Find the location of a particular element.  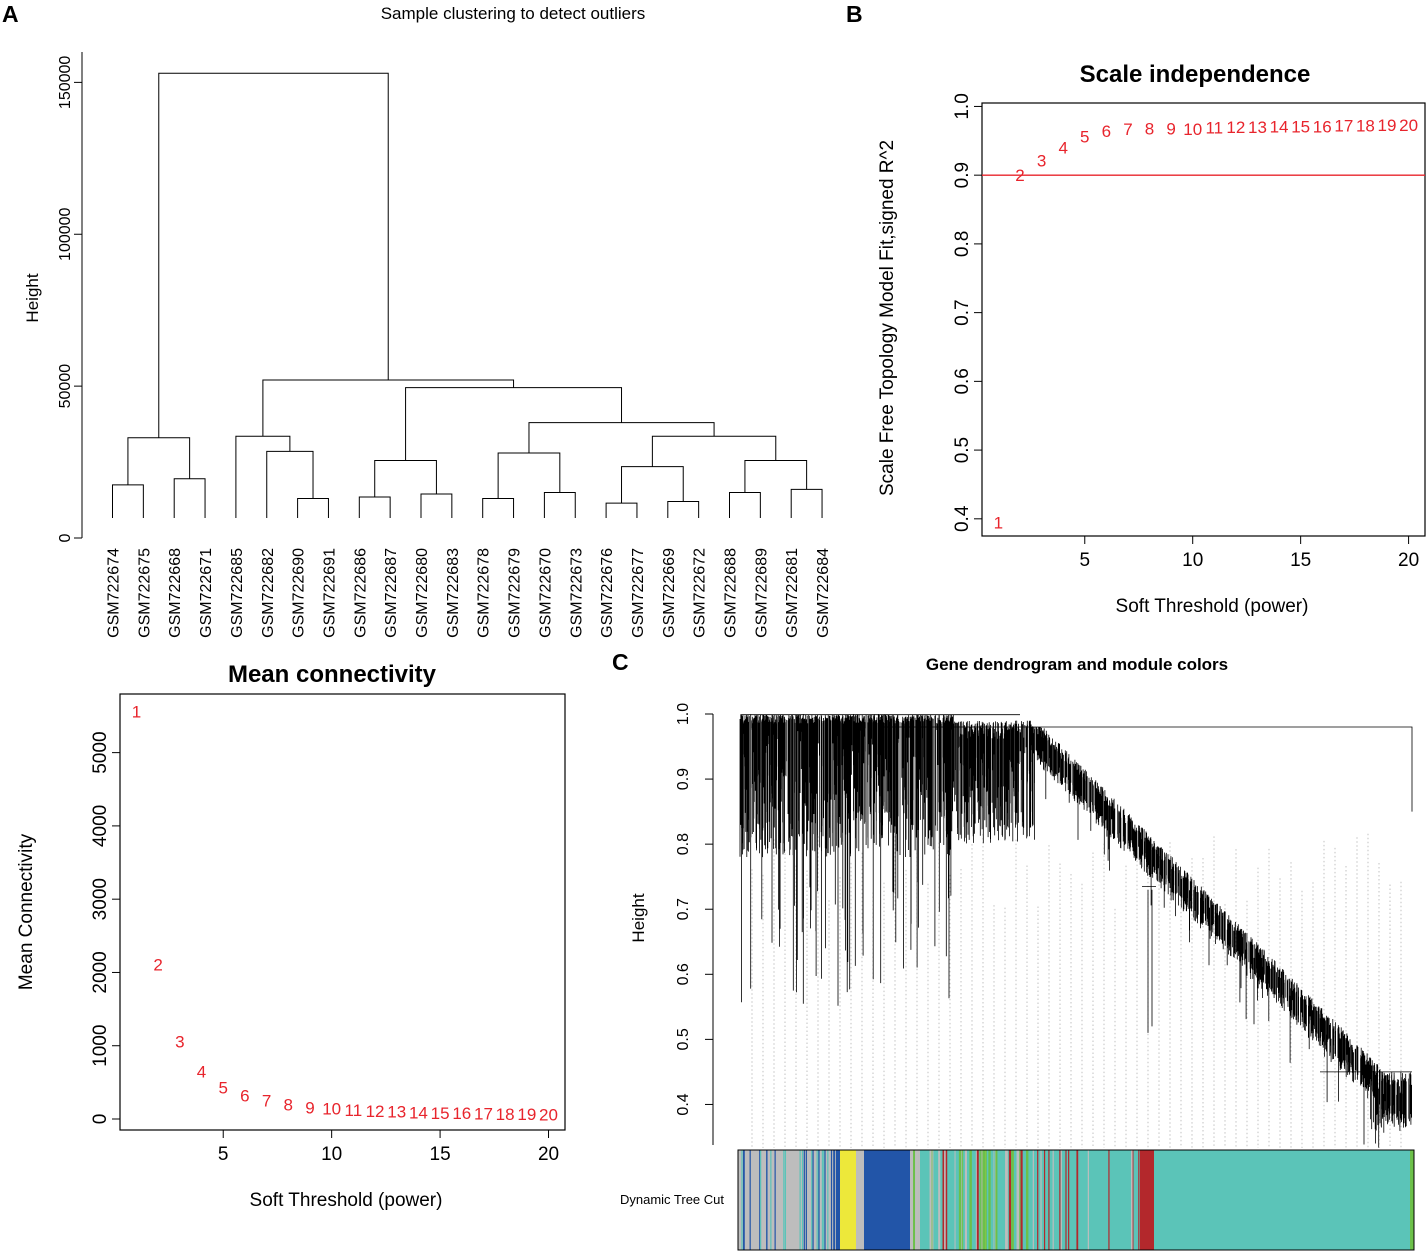

leaf-label: GSM722683 is located at coordinates (453, 593).